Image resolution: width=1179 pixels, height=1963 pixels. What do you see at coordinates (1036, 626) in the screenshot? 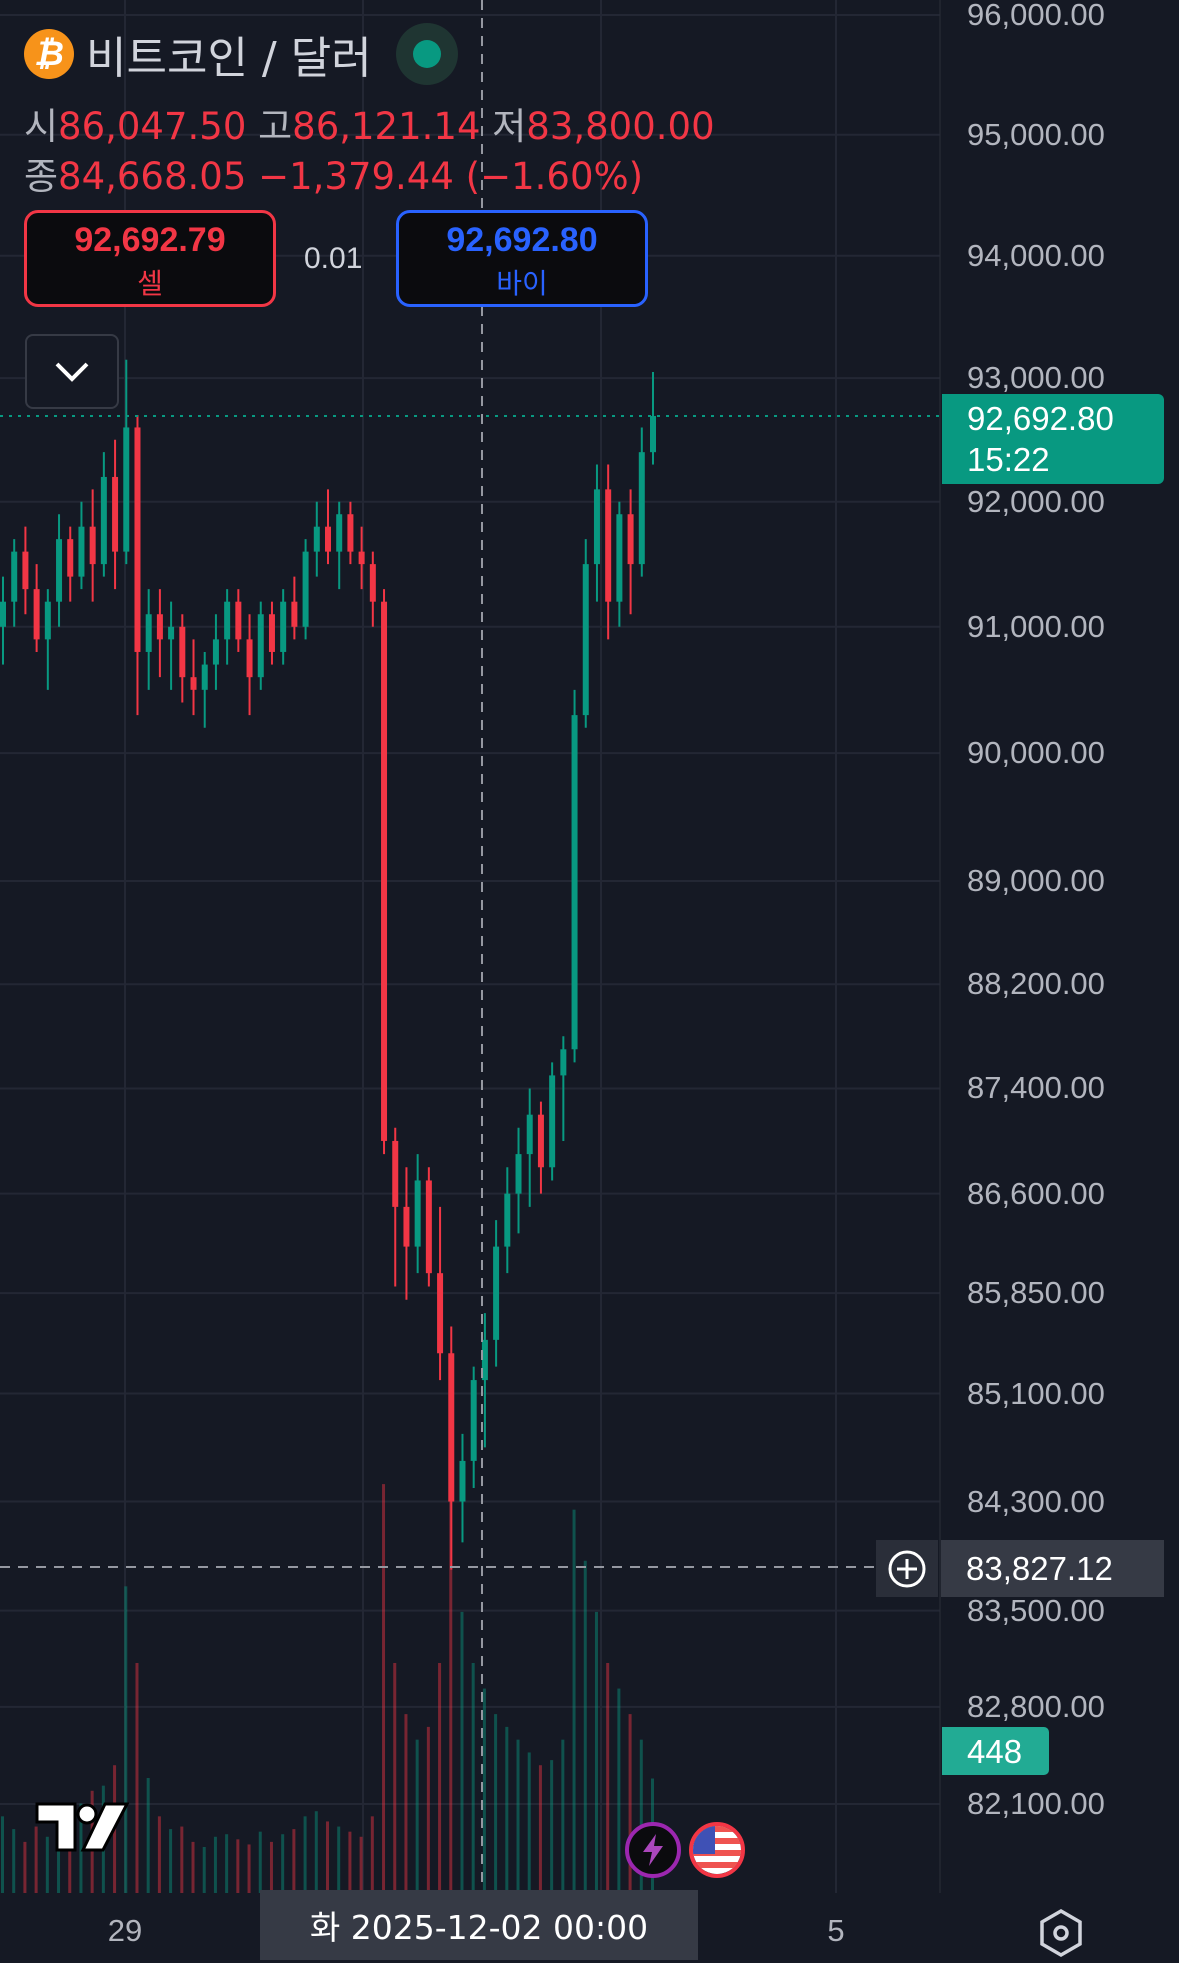
I see `price-axis-label: 91,000.00` at bounding box center [1036, 626].